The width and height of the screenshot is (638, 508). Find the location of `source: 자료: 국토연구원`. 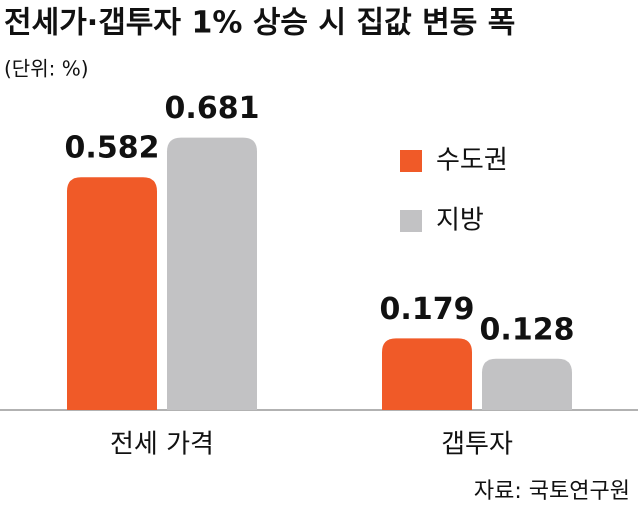

source: 자료: 국토연구원 is located at coordinates (552, 491).